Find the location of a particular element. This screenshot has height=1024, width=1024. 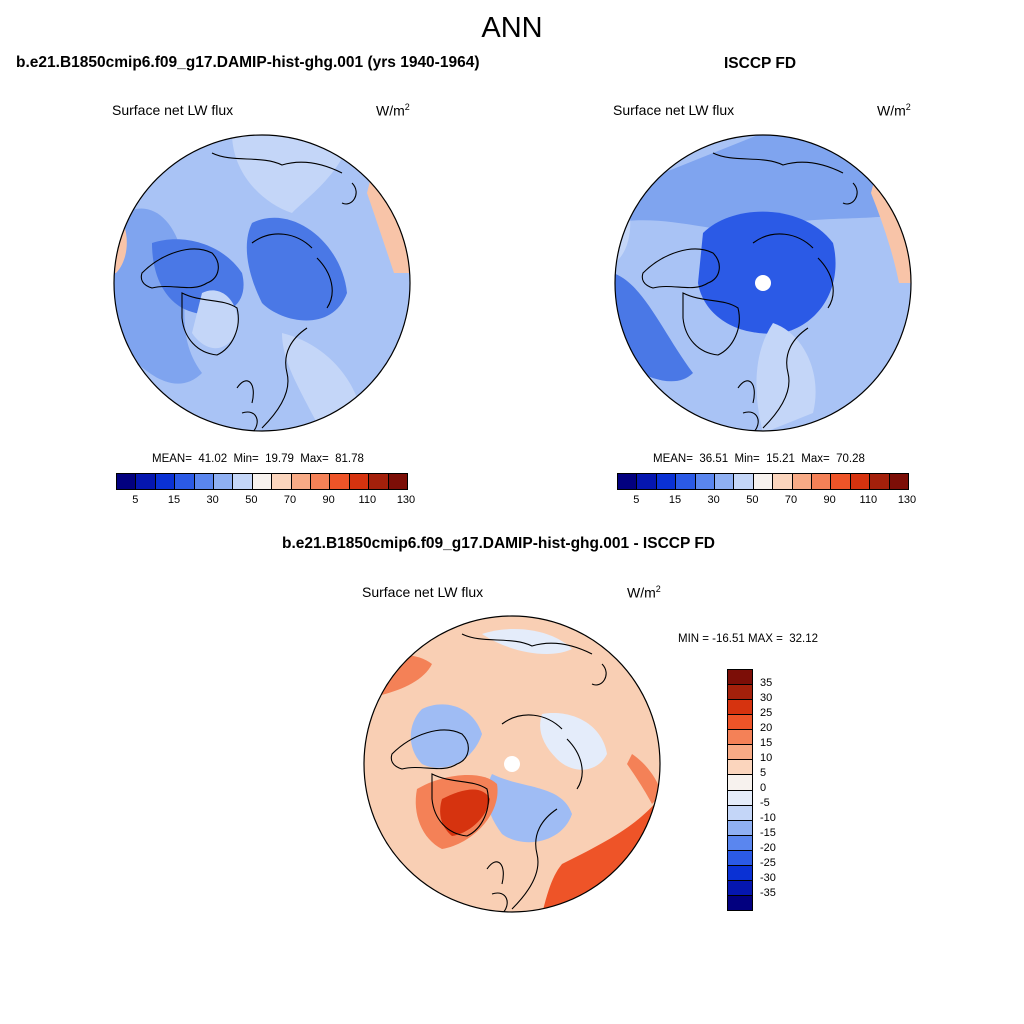

colorbar-tick-label: 70 is located at coordinates (290, 500).